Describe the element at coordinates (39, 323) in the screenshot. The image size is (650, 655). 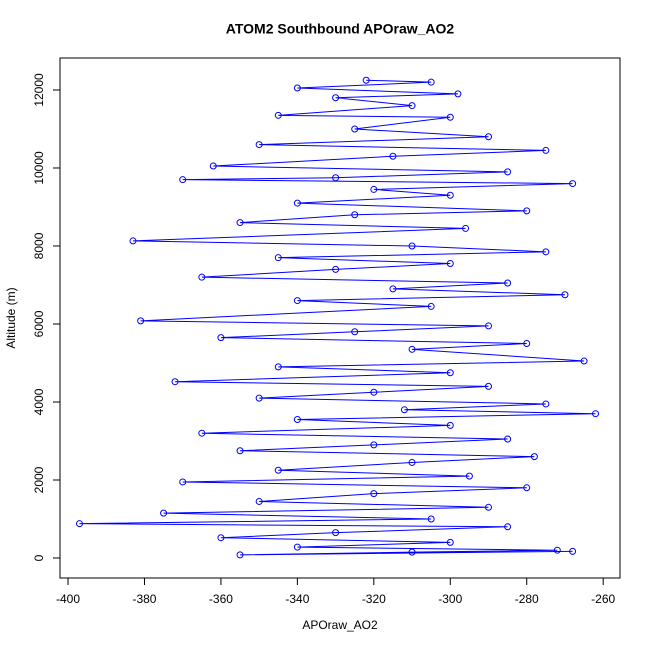
I see `y-tick-label: 6000` at that location.